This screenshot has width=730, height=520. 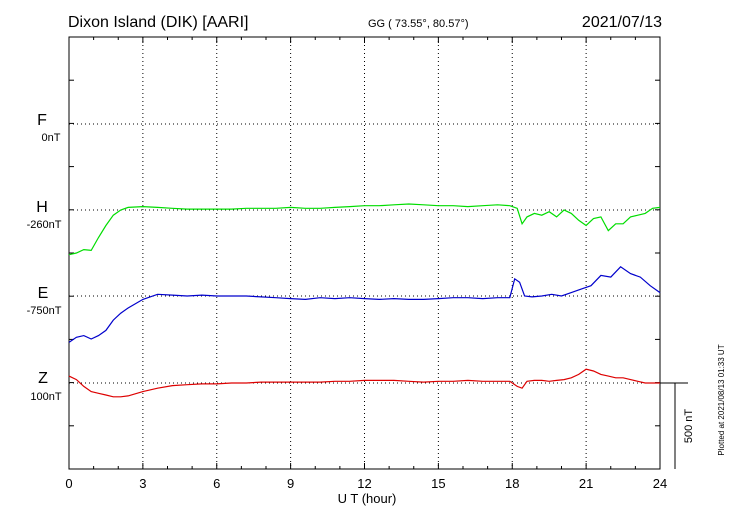 I want to click on series-line-e, so click(x=364, y=304).